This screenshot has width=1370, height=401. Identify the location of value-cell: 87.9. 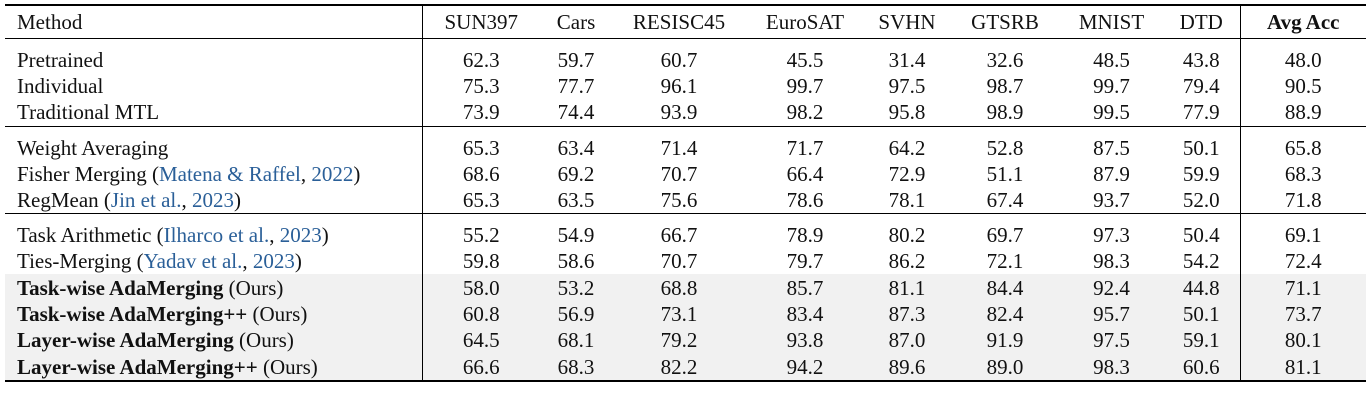
(1111, 173).